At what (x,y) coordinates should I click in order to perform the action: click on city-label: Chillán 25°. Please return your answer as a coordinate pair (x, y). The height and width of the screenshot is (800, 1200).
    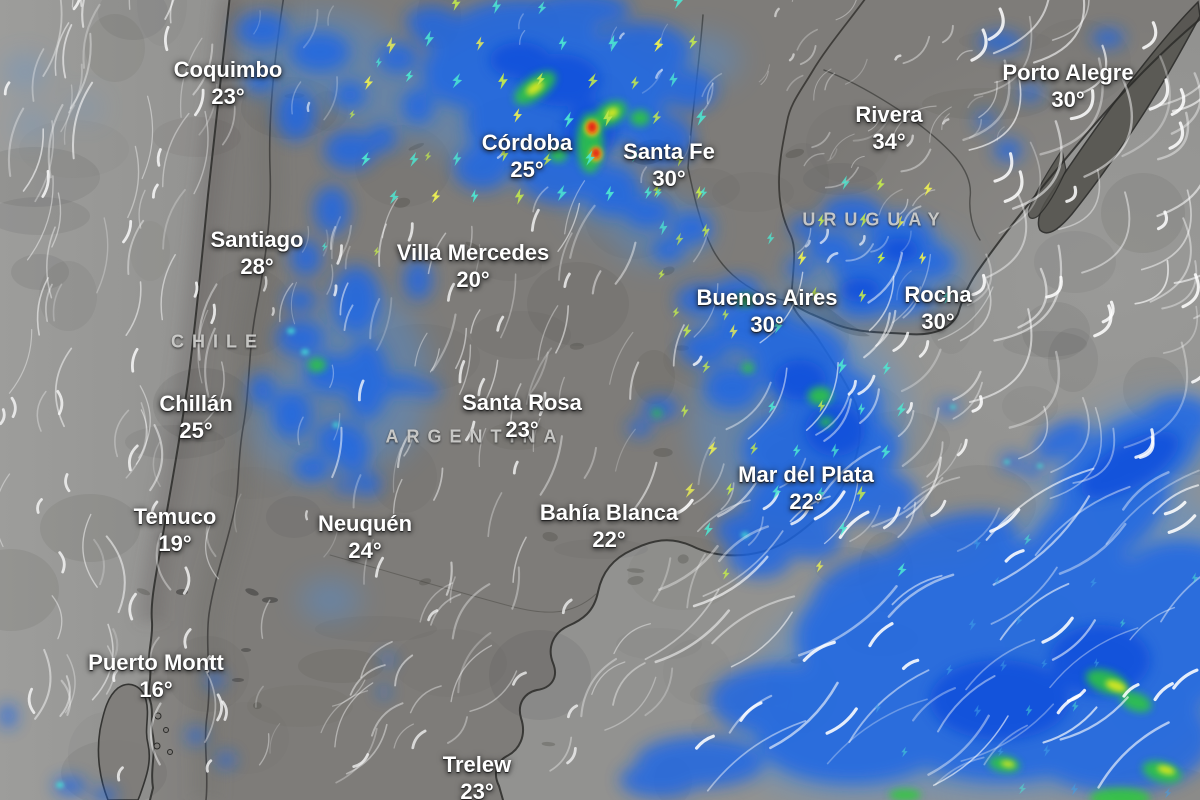
    Looking at the image, I should click on (195, 418).